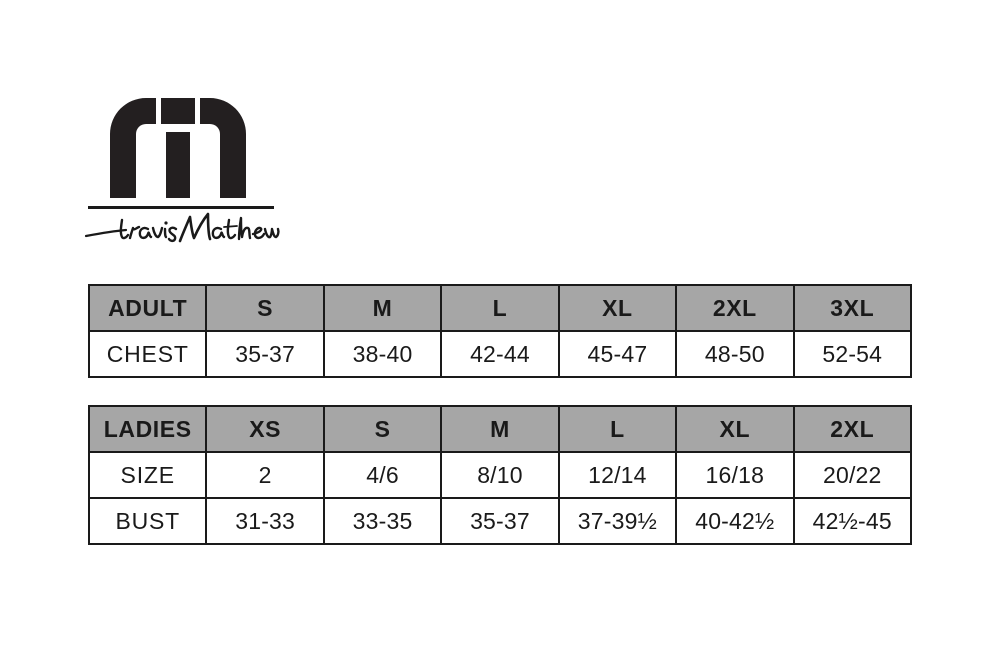  I want to click on travismathew-m-monogram-icon, so click(178, 148).